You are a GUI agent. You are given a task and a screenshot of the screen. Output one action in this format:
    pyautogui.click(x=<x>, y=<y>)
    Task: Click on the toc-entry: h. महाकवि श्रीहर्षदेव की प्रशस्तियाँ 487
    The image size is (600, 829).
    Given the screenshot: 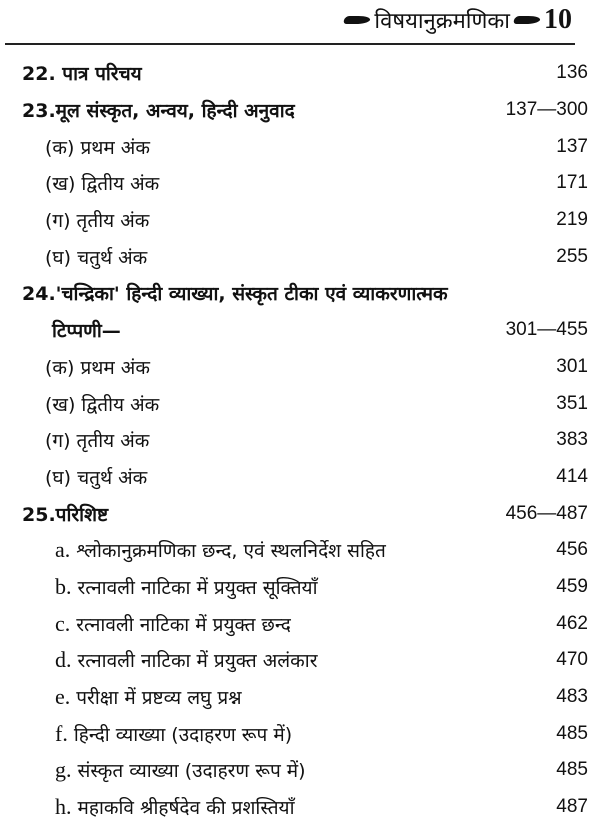 What is the action you would take?
    pyautogui.click(x=300, y=807)
    